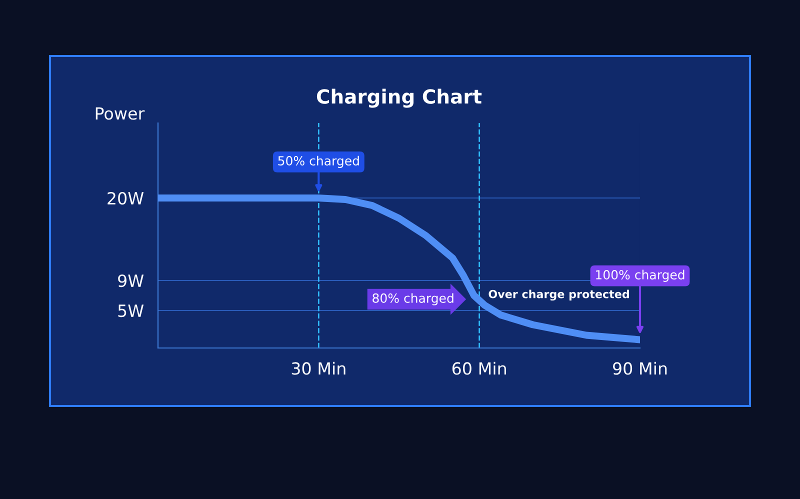  What do you see at coordinates (319, 368) in the screenshot?
I see `x-tick-label: 30 Min` at bounding box center [319, 368].